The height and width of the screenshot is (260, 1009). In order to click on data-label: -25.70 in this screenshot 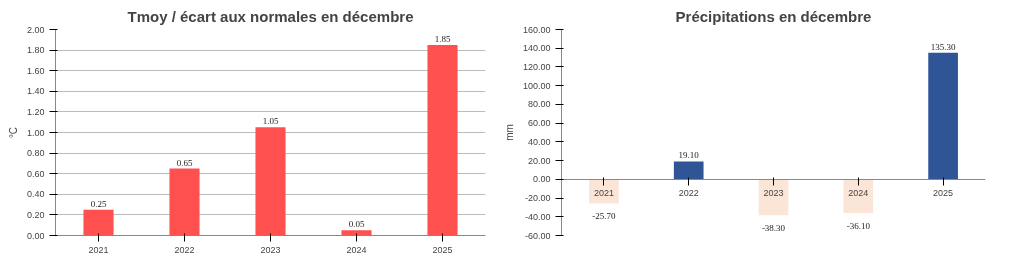, I will do `click(604, 216)`.